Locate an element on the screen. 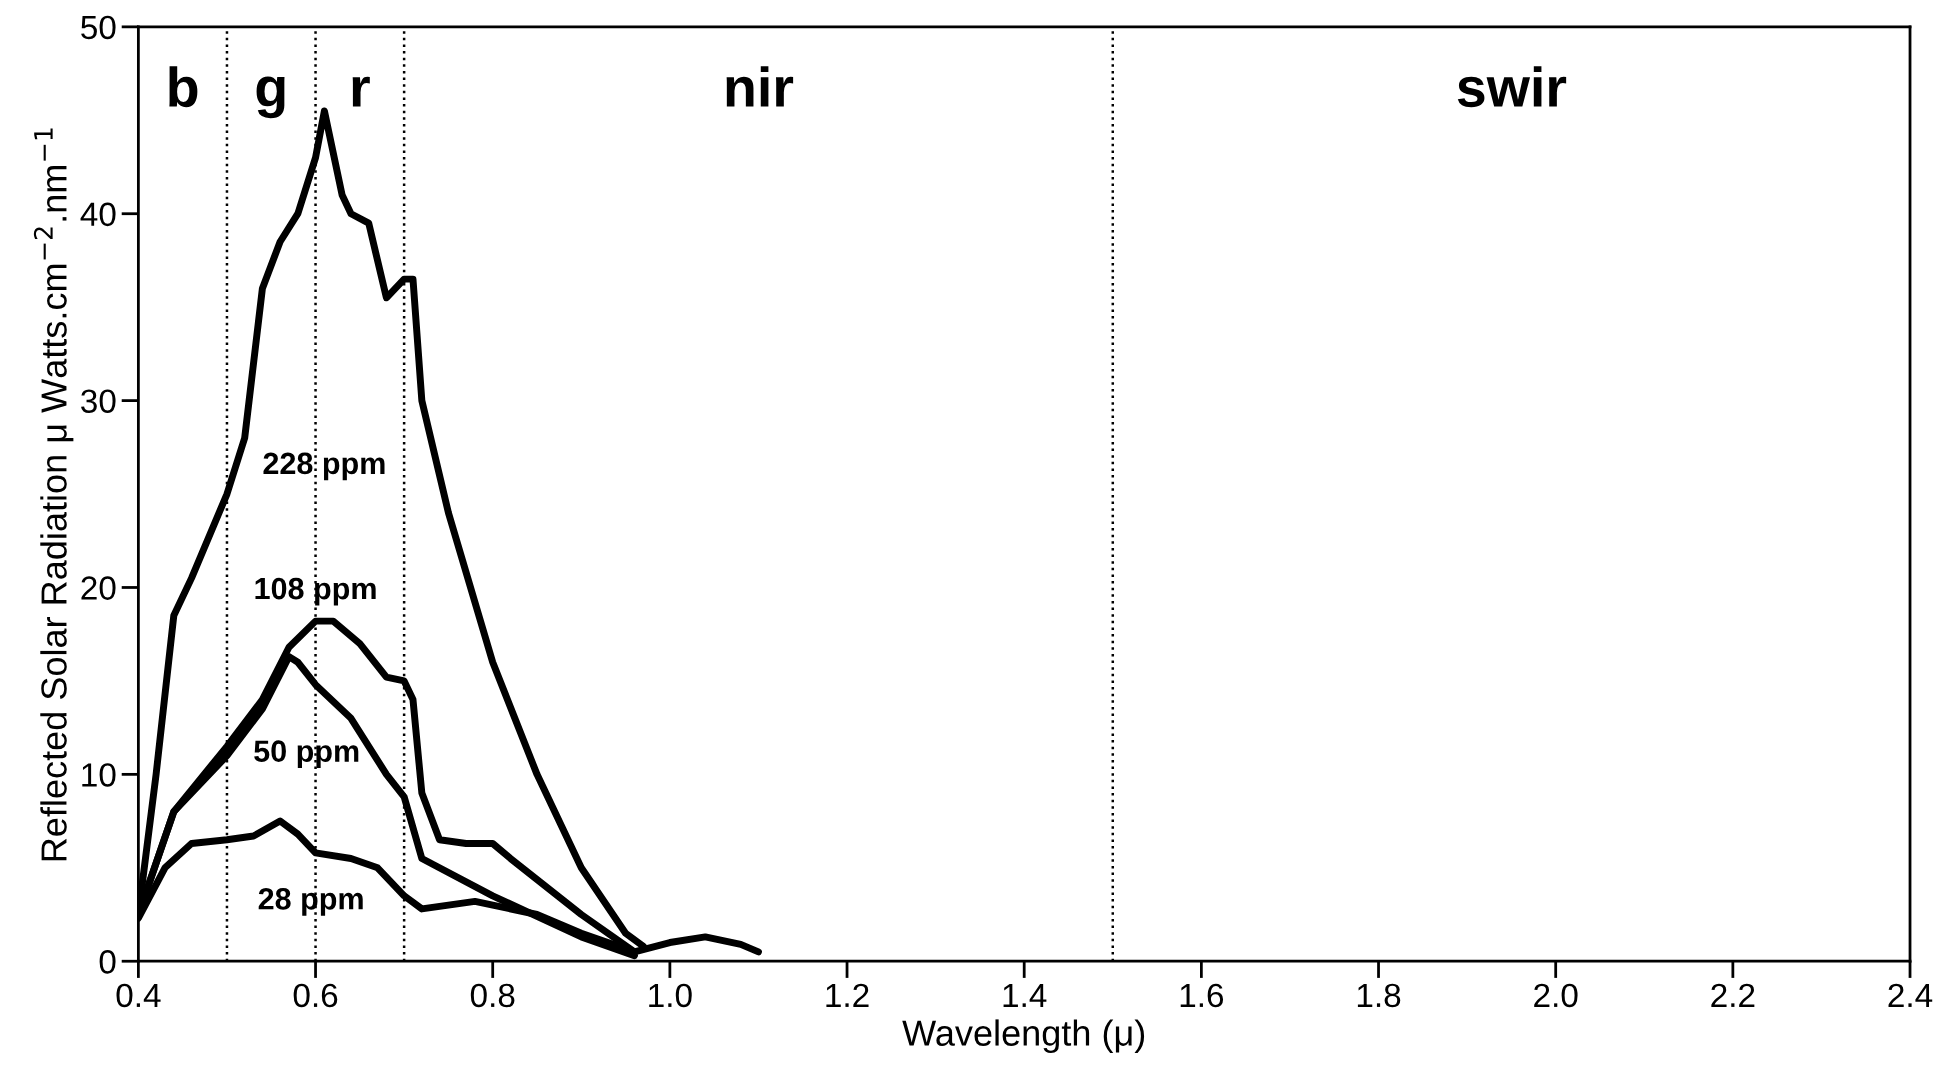 The image size is (1949, 1074). annotation: g is located at coordinates (270, 97).